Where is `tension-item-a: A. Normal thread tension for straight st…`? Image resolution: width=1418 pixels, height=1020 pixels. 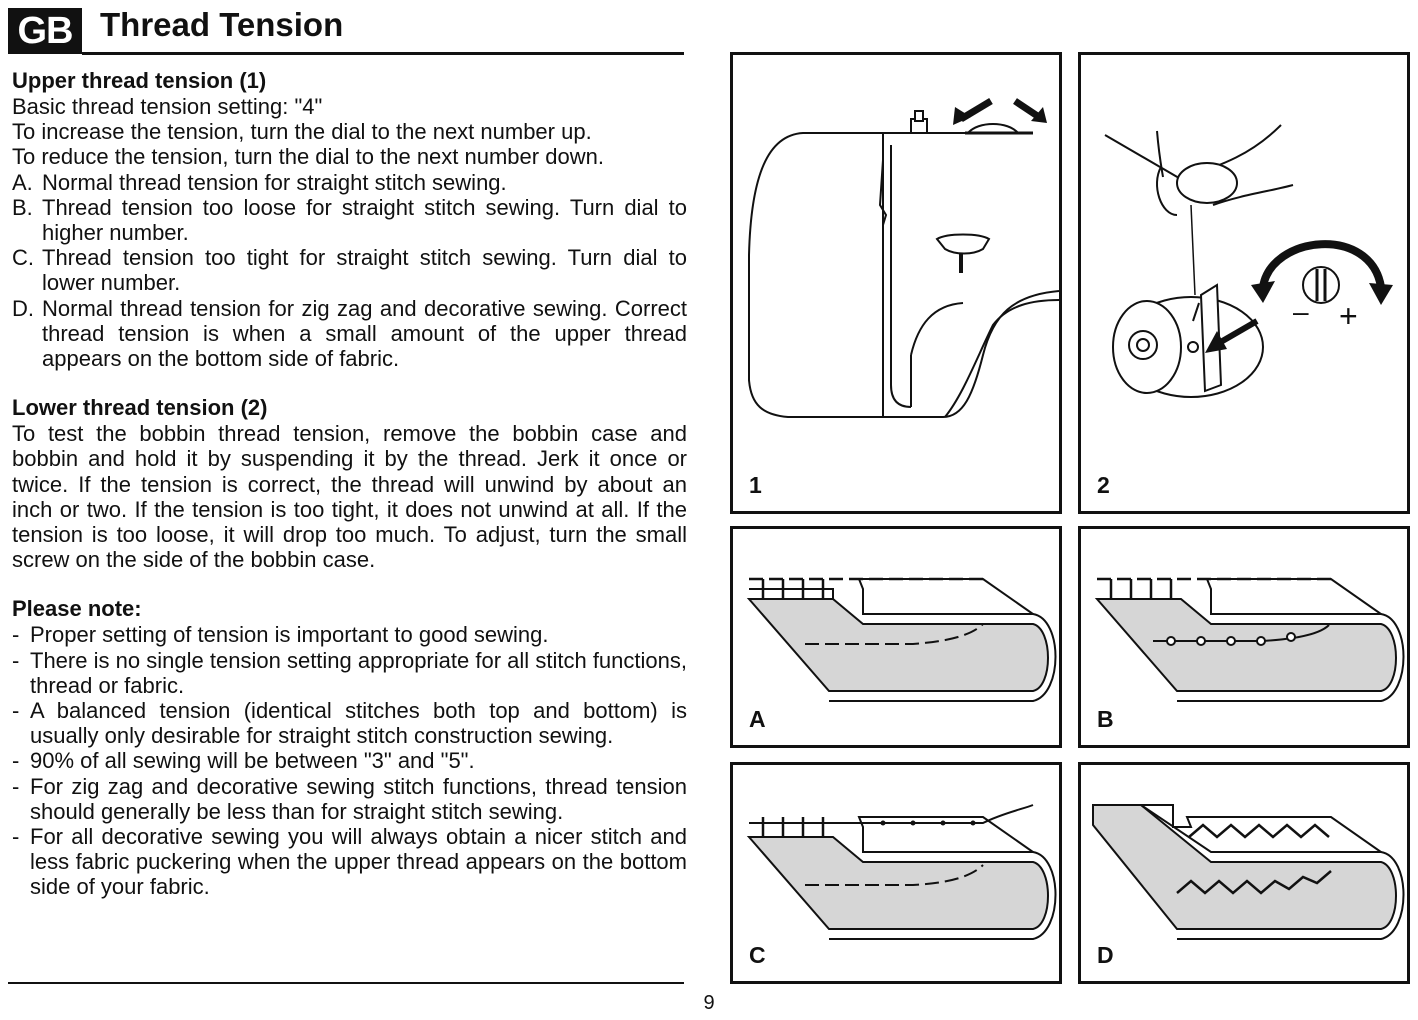
tension-item-a: A. Normal thread tension for straight st… is located at coordinates (349, 182).